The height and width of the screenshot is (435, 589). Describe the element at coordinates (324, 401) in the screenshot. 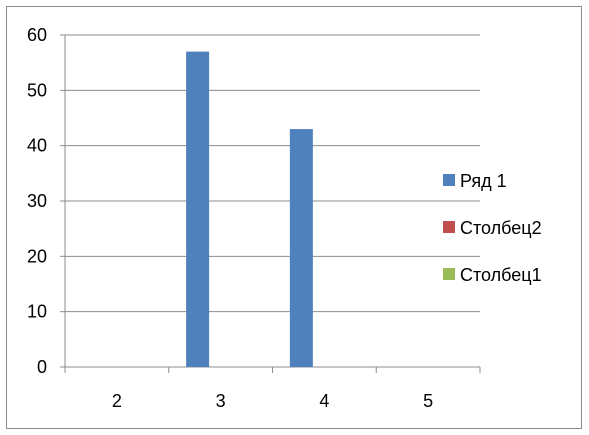

I see `x-tick-label: 4` at that location.